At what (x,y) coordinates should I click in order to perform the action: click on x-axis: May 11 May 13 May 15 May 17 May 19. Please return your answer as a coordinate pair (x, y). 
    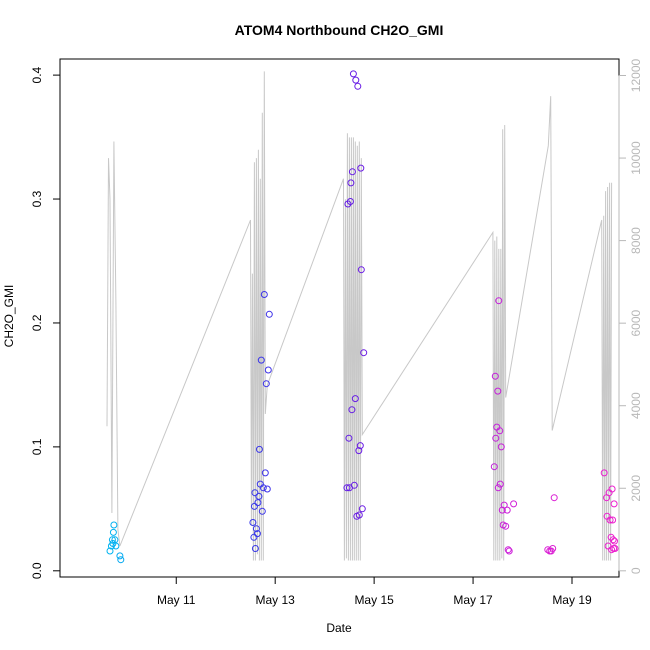
    Looking at the image, I should click on (374, 592).